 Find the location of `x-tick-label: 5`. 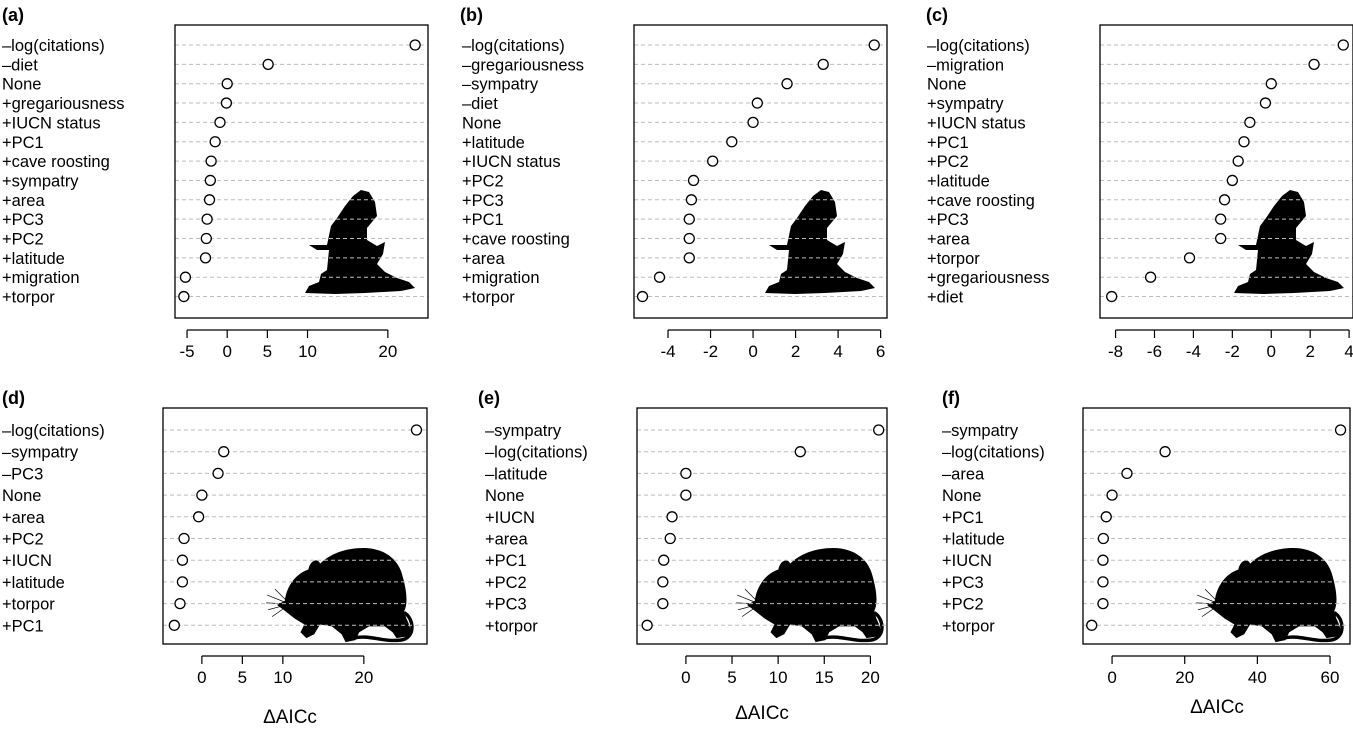

x-tick-label: 5 is located at coordinates (267, 351).